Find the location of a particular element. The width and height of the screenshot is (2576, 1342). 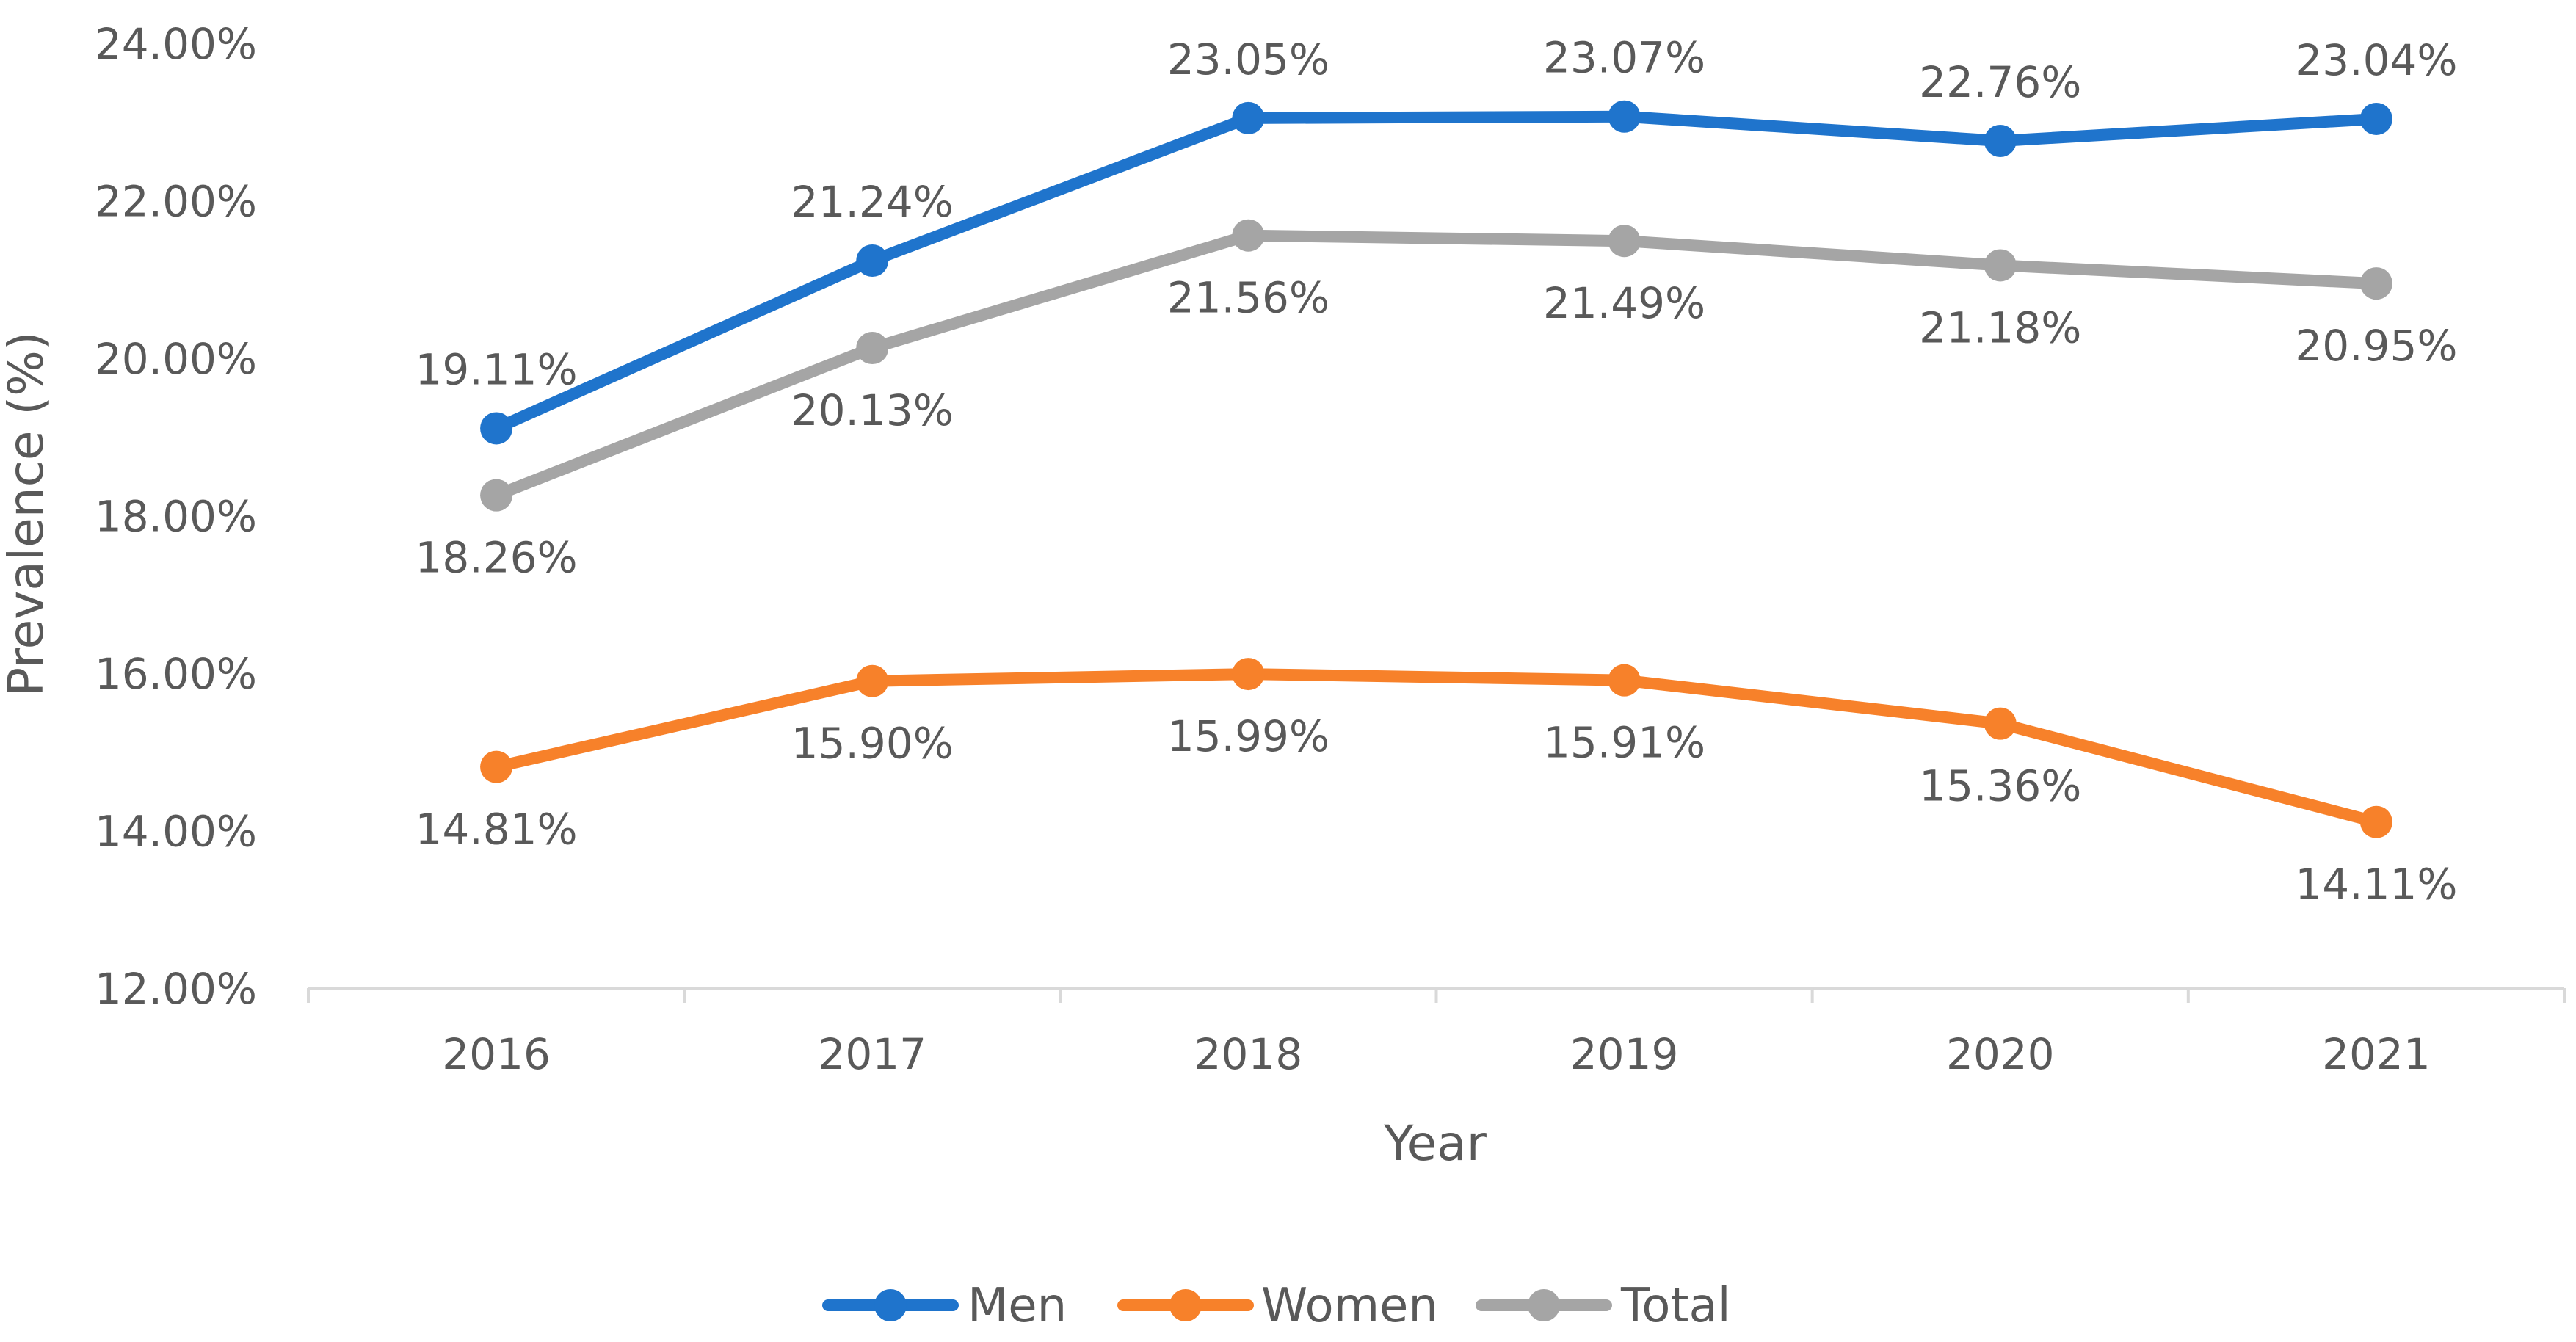

y-tick-label: 22.00% is located at coordinates (176, 202).